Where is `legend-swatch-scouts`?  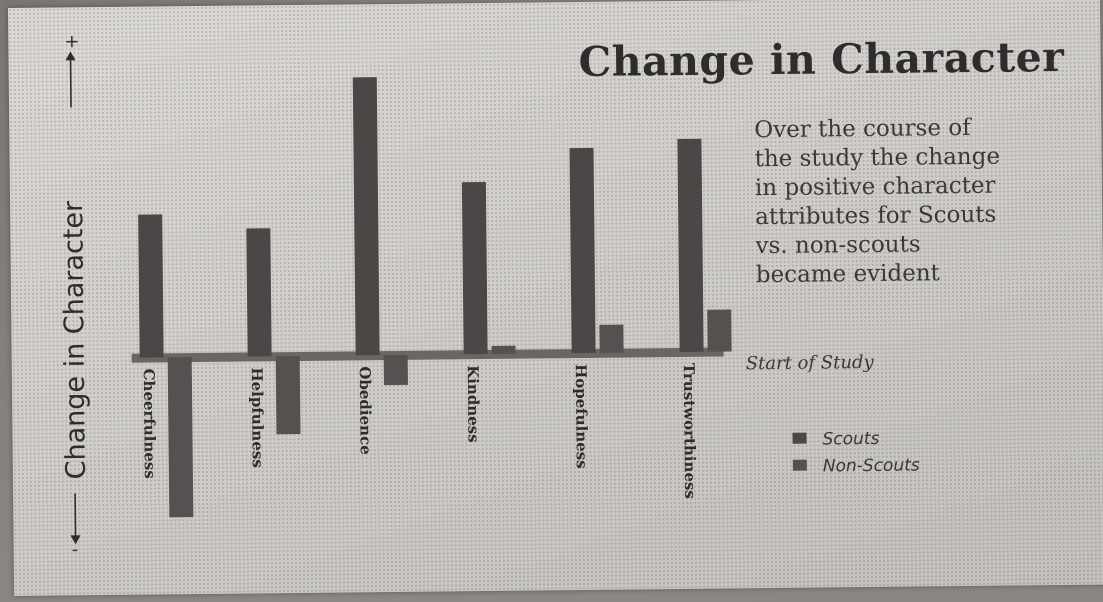
legend-swatch-scouts is located at coordinates (799, 438).